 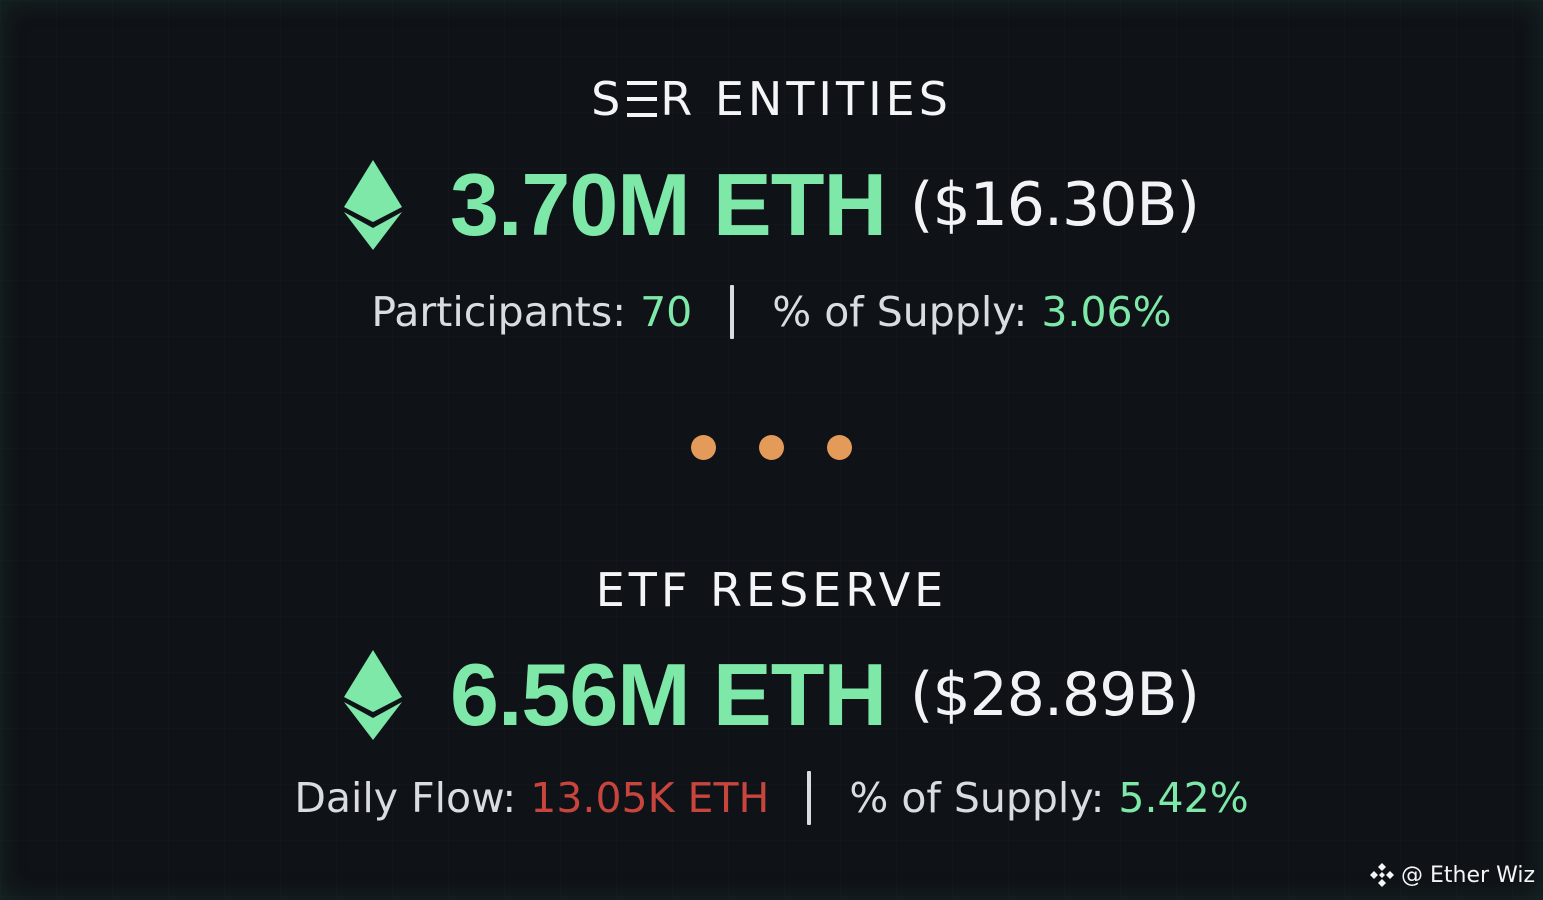 I want to click on ser-entities-stats-row: Participants: 70 % of Supply: 3.06%, so click(x=771, y=312).